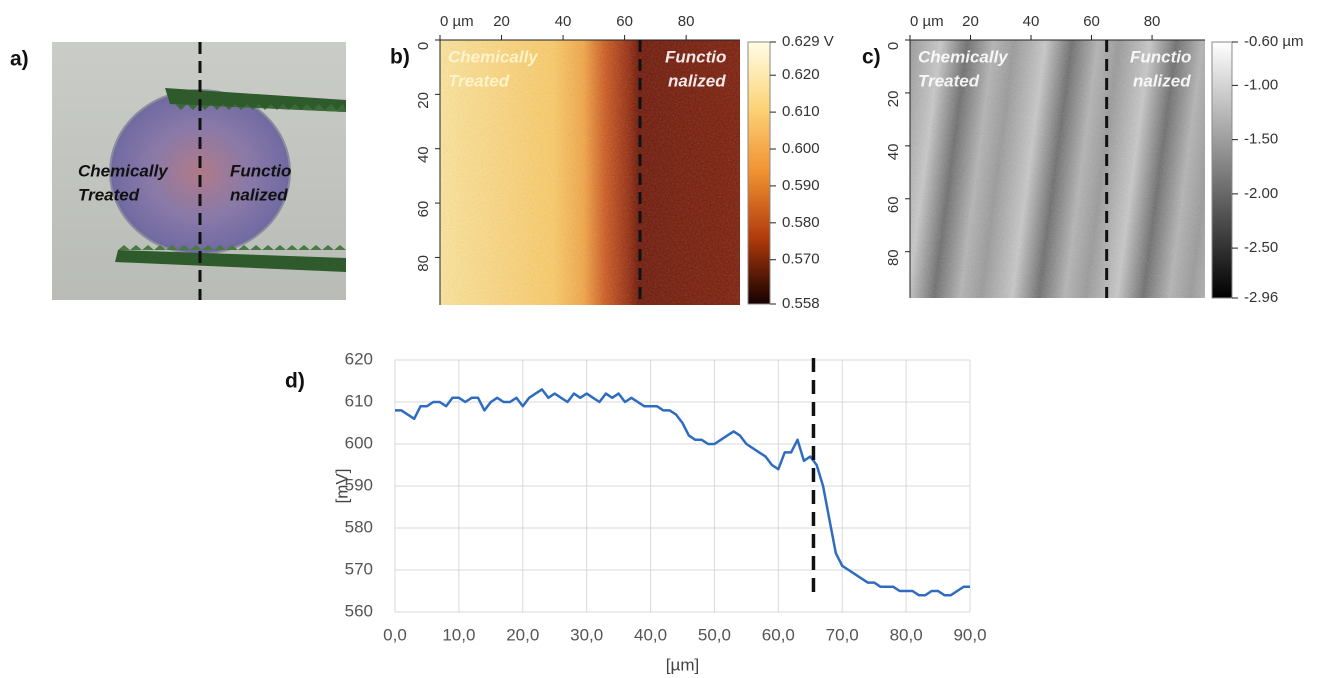  What do you see at coordinates (1261, 297) in the screenshot?
I see `colorbar-tick-label: -2.96` at bounding box center [1261, 297].